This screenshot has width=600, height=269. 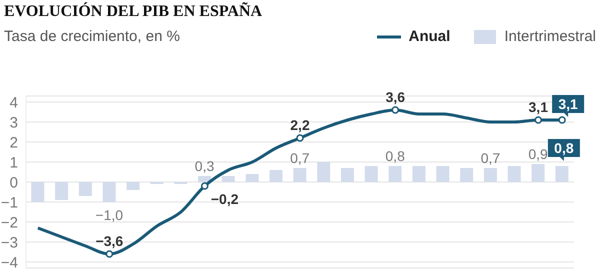 I want to click on y-tick-label: −4, so click(x=9, y=261).